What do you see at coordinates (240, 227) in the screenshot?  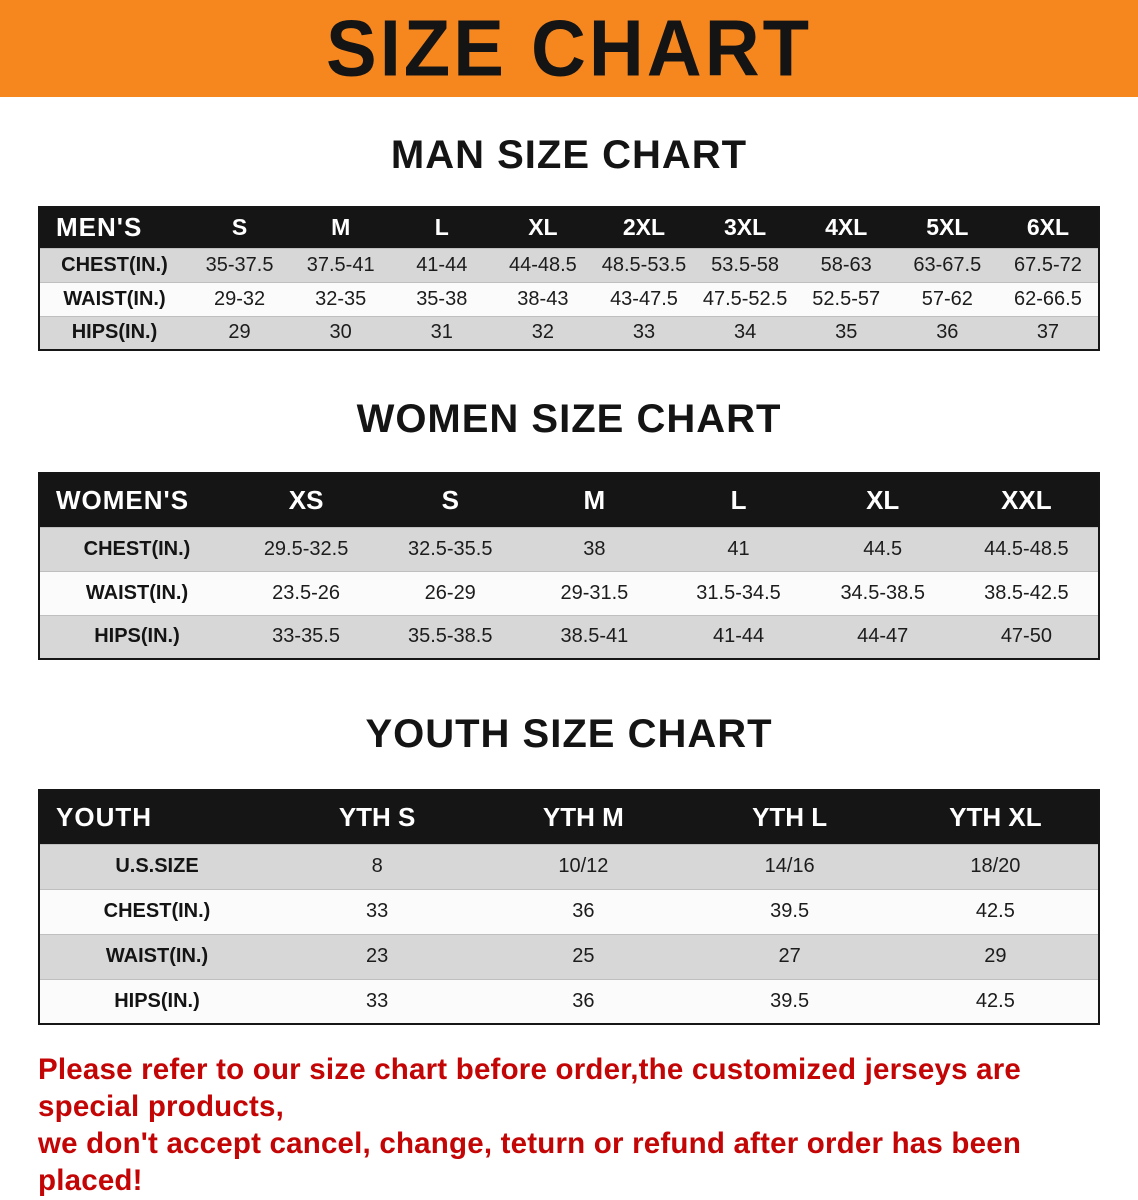 I see `men-size-header: S` at bounding box center [240, 227].